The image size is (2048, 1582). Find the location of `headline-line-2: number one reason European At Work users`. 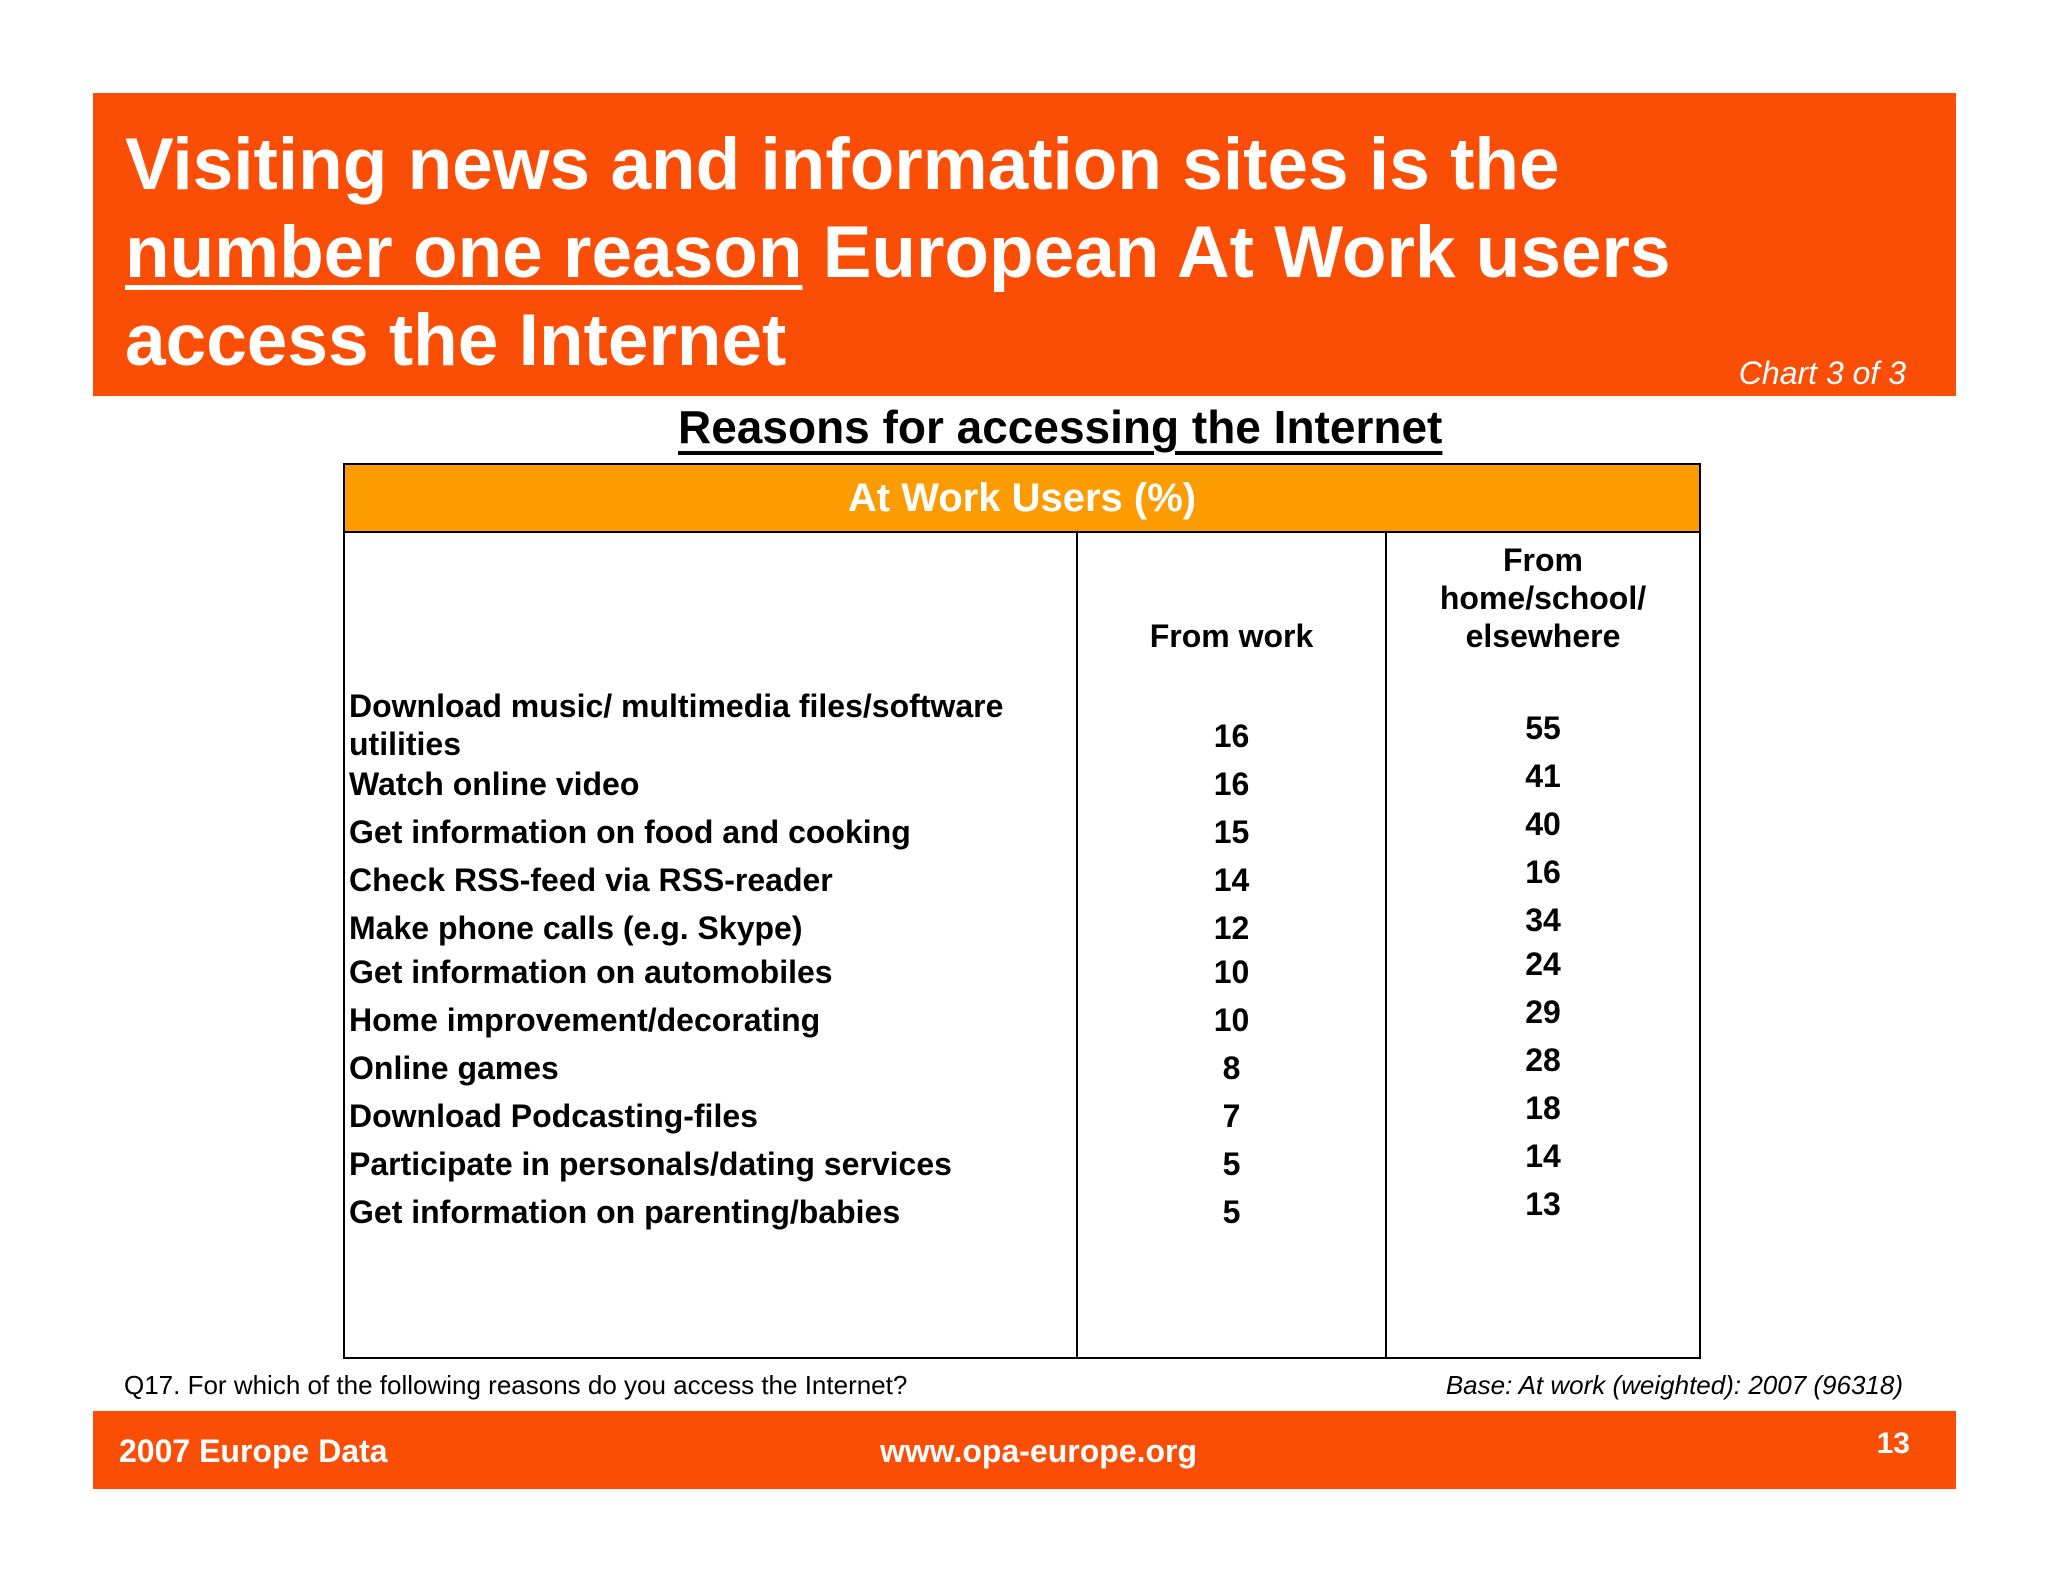

headline-line-2: number one reason European At Work users is located at coordinates (975, 253).